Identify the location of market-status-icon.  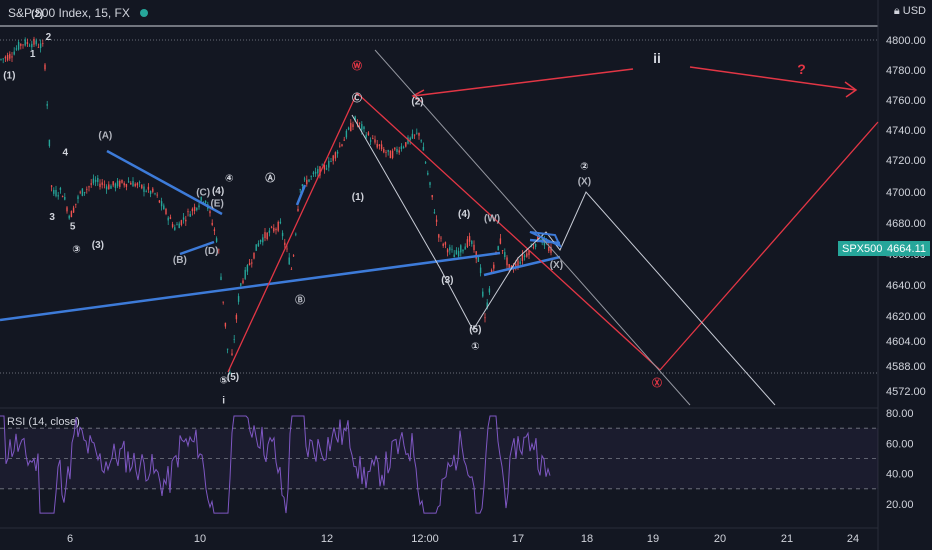
(143, 13).